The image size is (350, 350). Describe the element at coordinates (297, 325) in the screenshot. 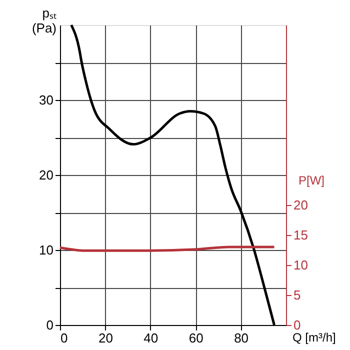

I see `y2-tick-label: 0` at that location.